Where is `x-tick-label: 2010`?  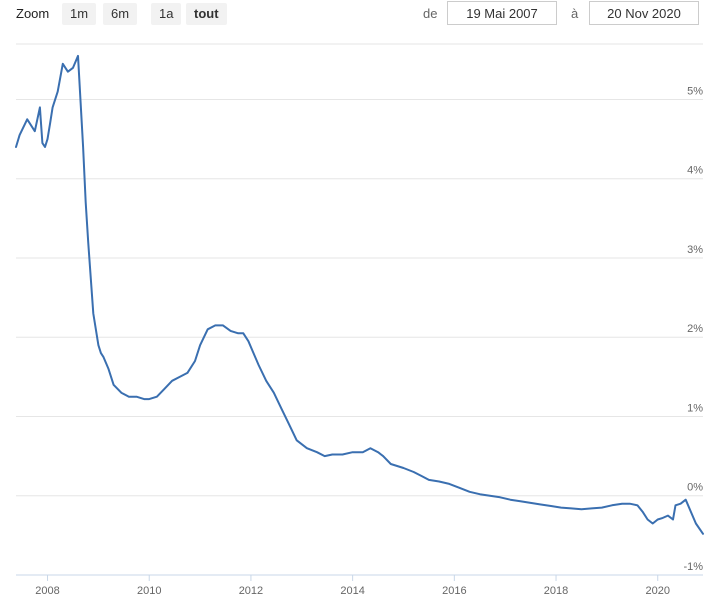
x-tick-label: 2010 is located at coordinates (149, 591).